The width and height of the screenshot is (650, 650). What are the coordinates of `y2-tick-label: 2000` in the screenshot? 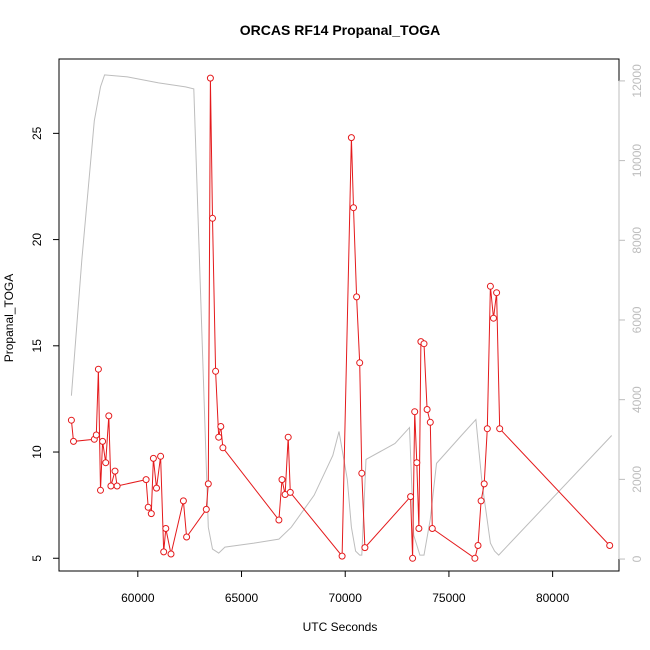 It's located at (637, 479).